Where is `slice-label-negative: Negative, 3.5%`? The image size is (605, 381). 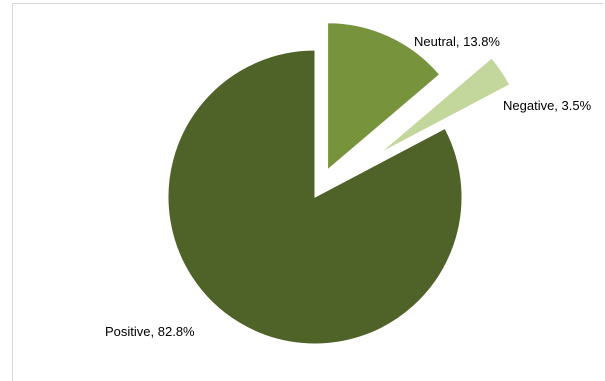 slice-label-negative: Negative, 3.5% is located at coordinates (547, 105).